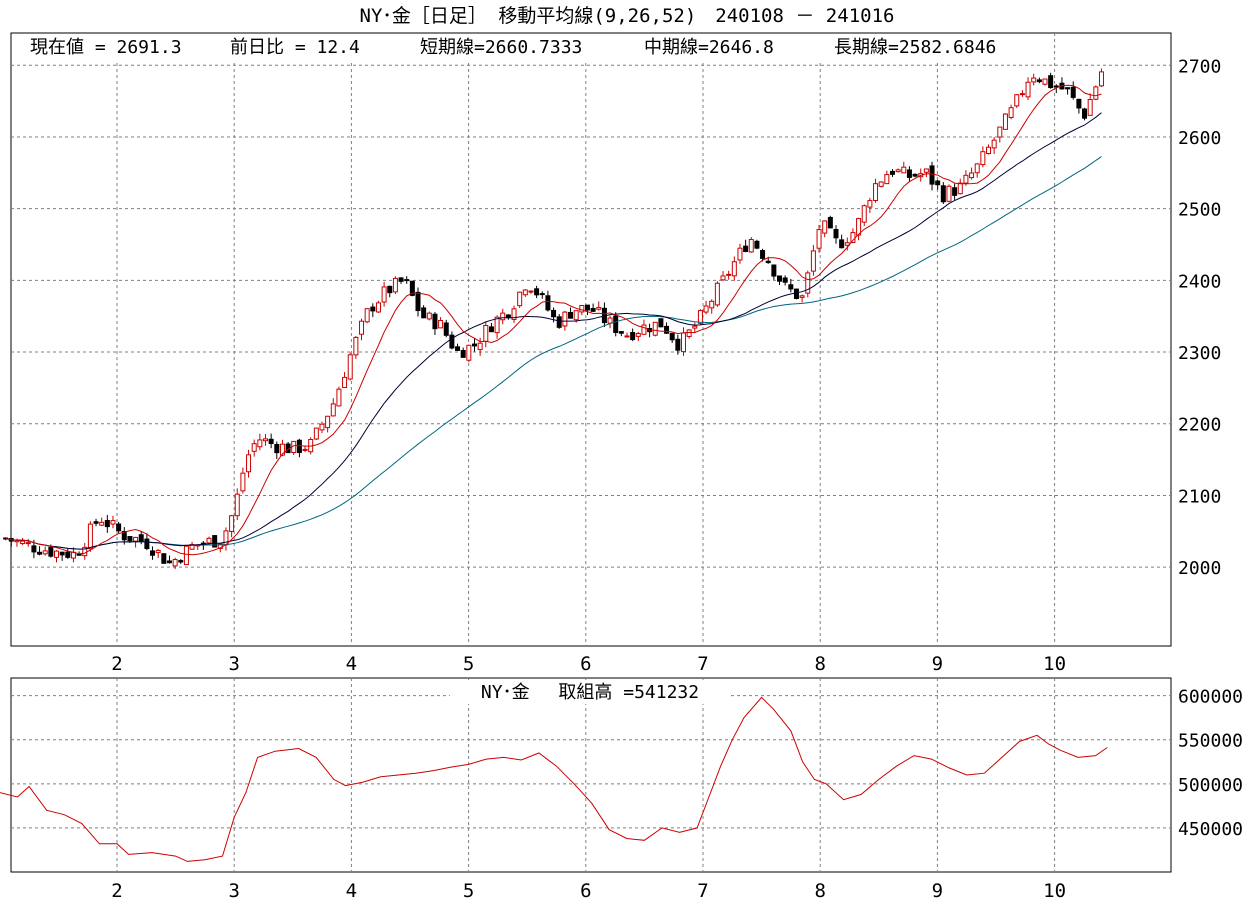 The width and height of the screenshot is (1254, 906). I want to click on main-x-tick: 9, so click(937, 664).